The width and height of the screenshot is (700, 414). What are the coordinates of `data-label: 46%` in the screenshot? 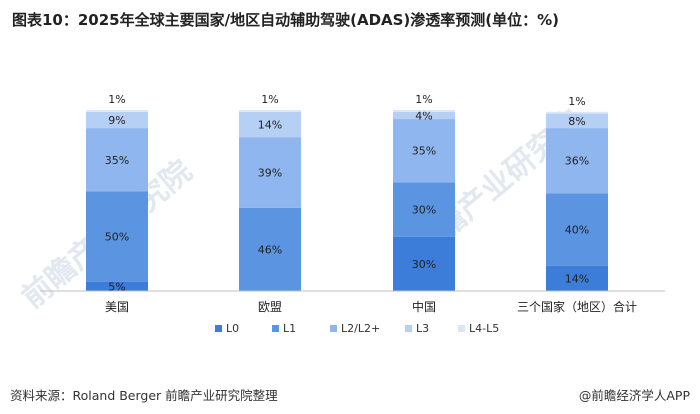 It's located at (270, 249).